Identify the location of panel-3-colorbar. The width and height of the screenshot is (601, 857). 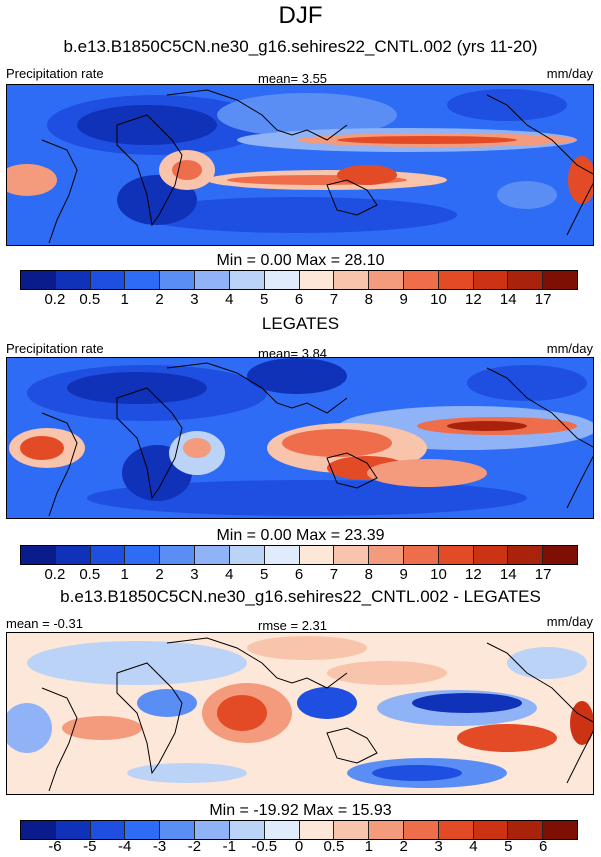
(299, 830).